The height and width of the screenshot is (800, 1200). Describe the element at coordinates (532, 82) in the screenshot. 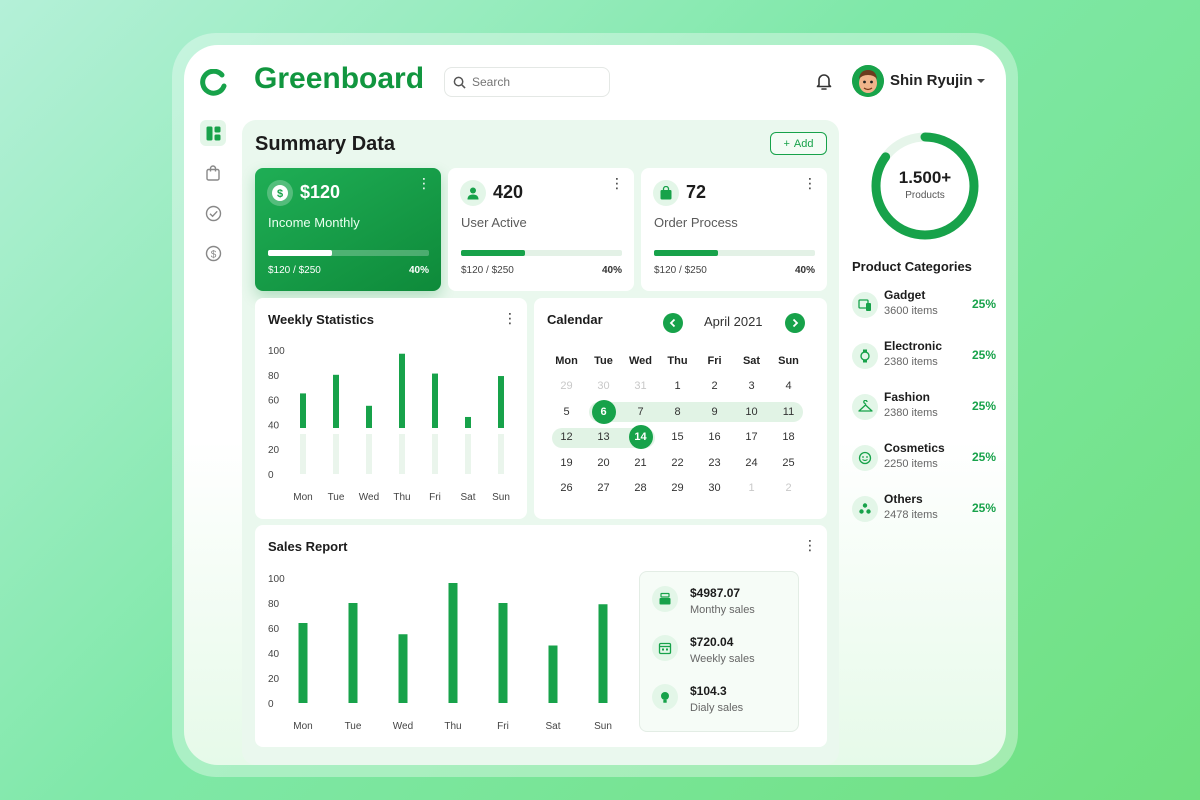

I see `search-input` at that location.